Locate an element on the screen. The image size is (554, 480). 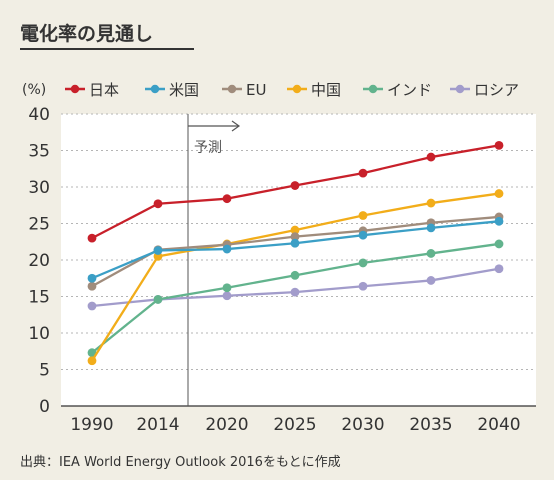
legend-item-3: 中国 is located at coordinates (314, 90).